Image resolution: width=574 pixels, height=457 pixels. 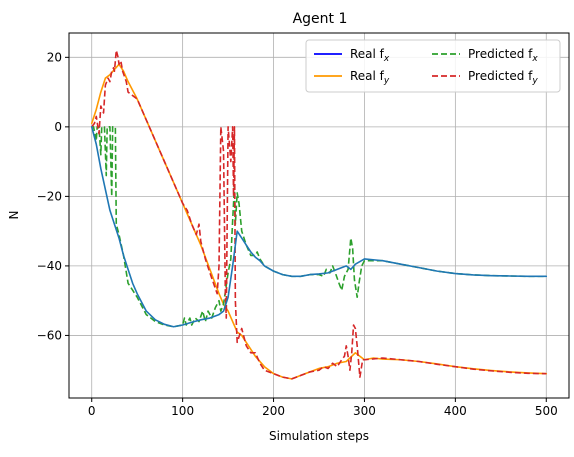 What do you see at coordinates (14, 215) in the screenshot?
I see `y-axis-title: N` at bounding box center [14, 215].